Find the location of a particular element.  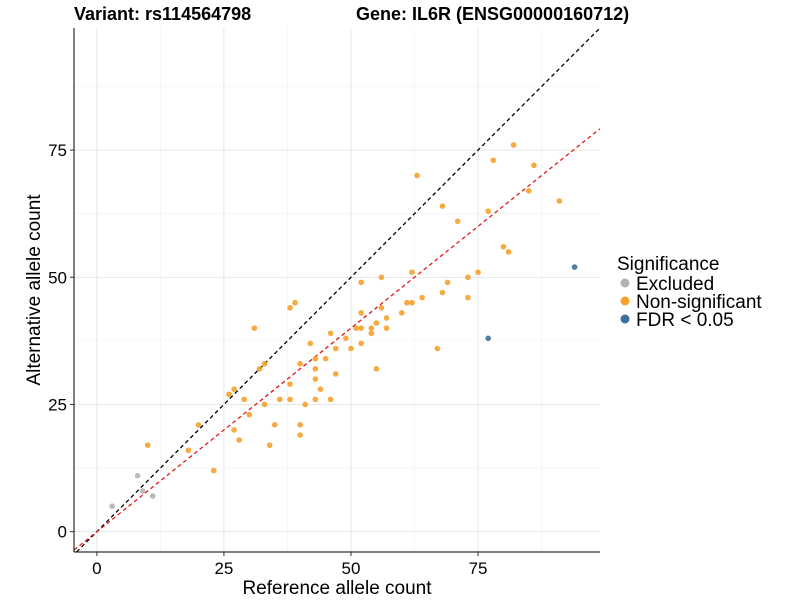

legend-swatch-non-significant is located at coordinates (625, 301).